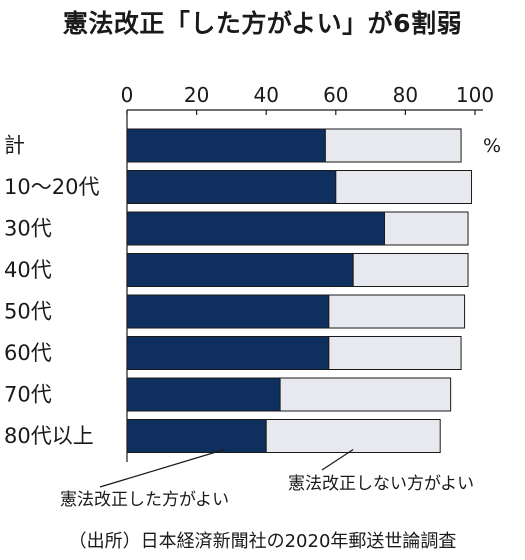 The width and height of the screenshot is (525, 560). Describe the element at coordinates (127, 95) in the screenshot. I see `x-tick-label: 0` at that location.